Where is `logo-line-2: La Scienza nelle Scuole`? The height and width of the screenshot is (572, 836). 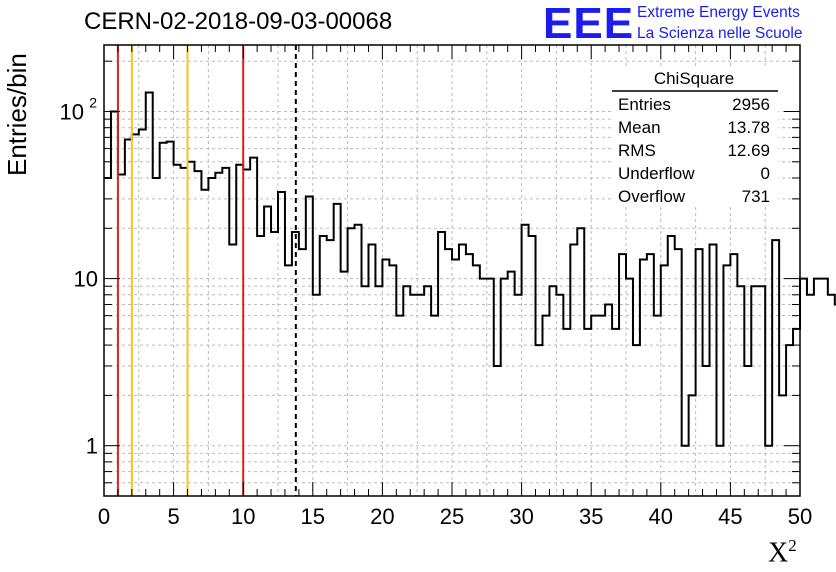
logo-line-2: La Scienza nelle Scuole is located at coordinates (720, 33).